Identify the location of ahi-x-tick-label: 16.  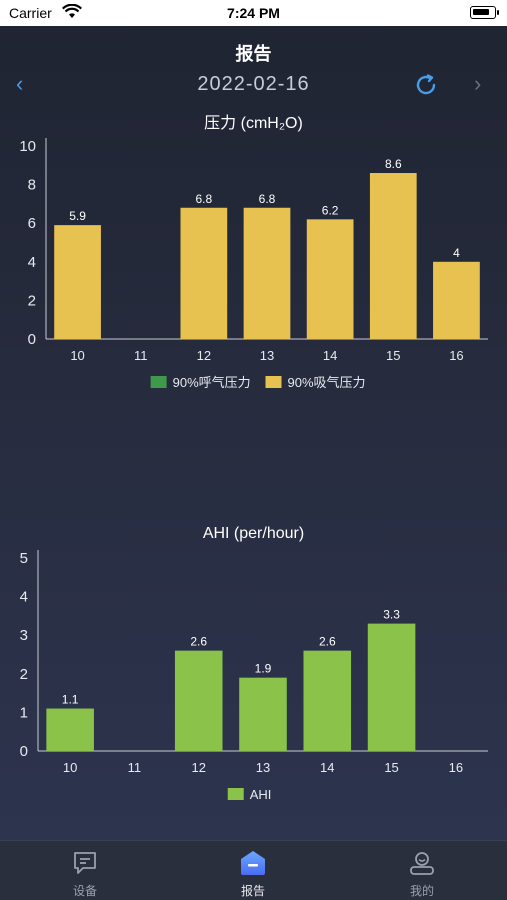
(456, 767).